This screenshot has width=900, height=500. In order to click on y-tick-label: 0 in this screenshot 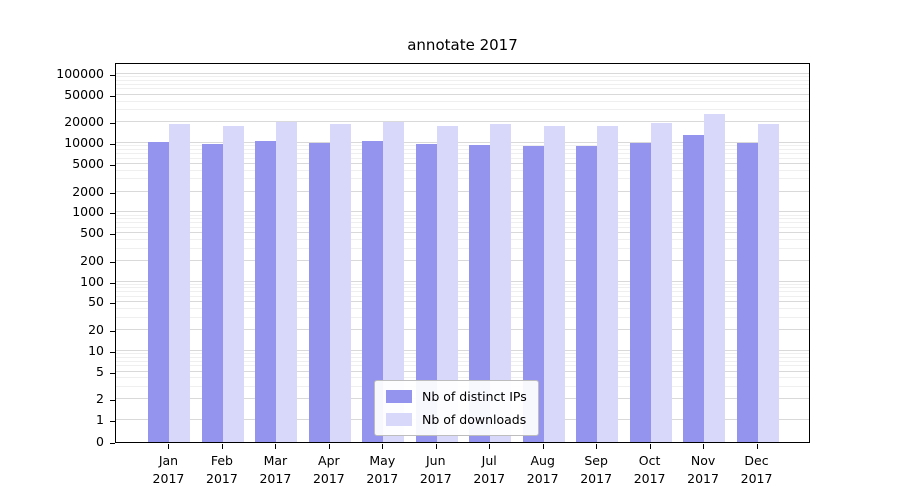, I will do `click(100, 441)`.